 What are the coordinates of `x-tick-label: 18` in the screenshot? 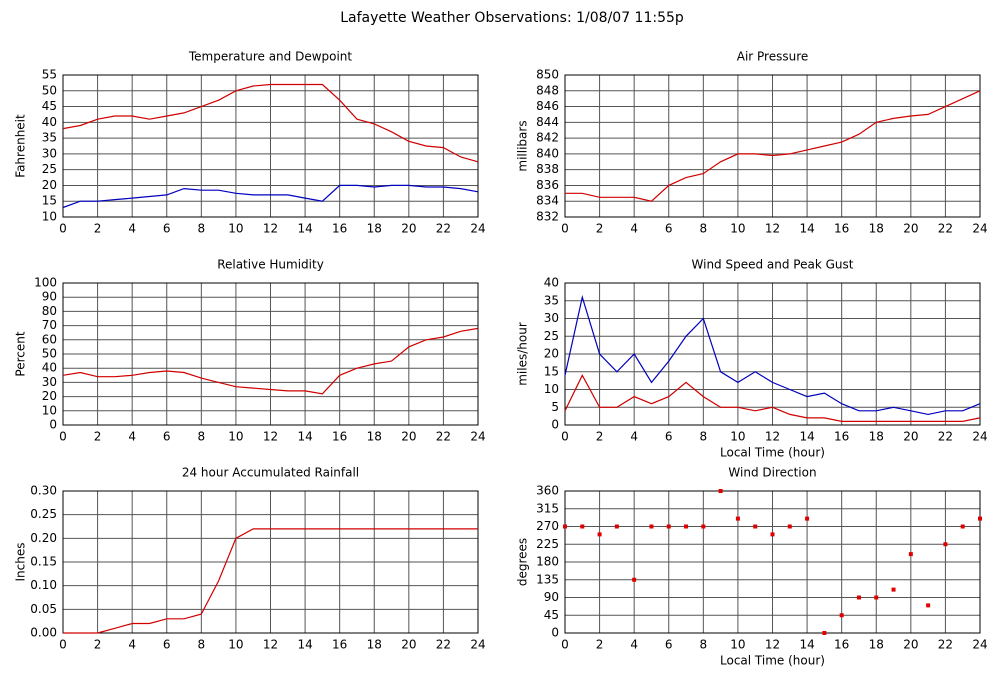 It's located at (374, 229).